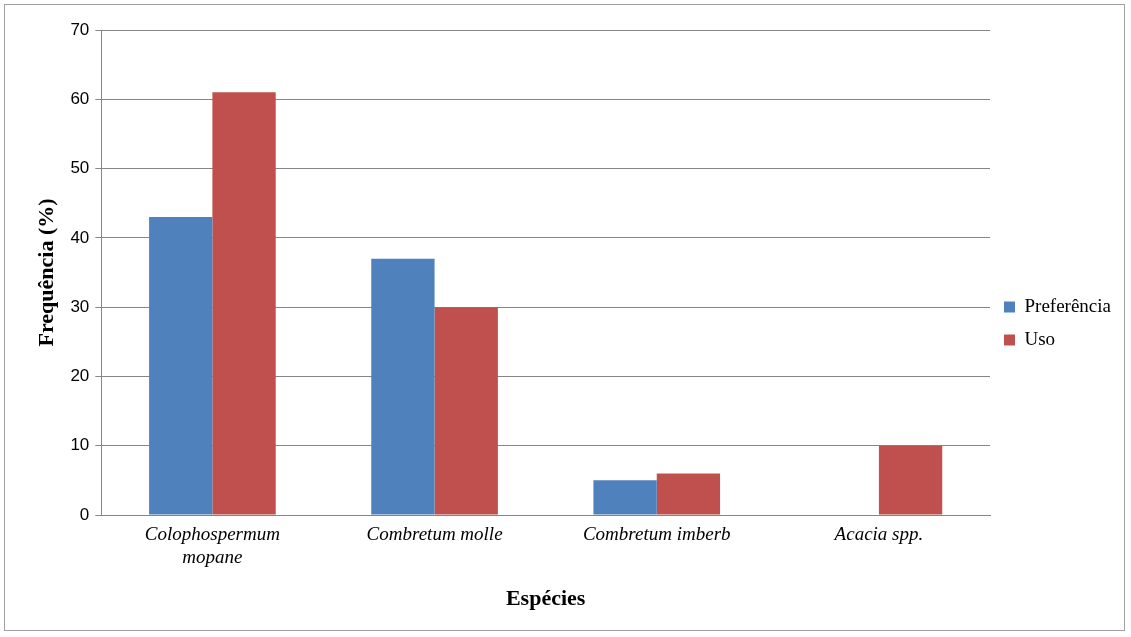 Image resolution: width=1131 pixels, height=637 pixels. I want to click on x-tick-label: Combretum imberb, so click(656, 534).